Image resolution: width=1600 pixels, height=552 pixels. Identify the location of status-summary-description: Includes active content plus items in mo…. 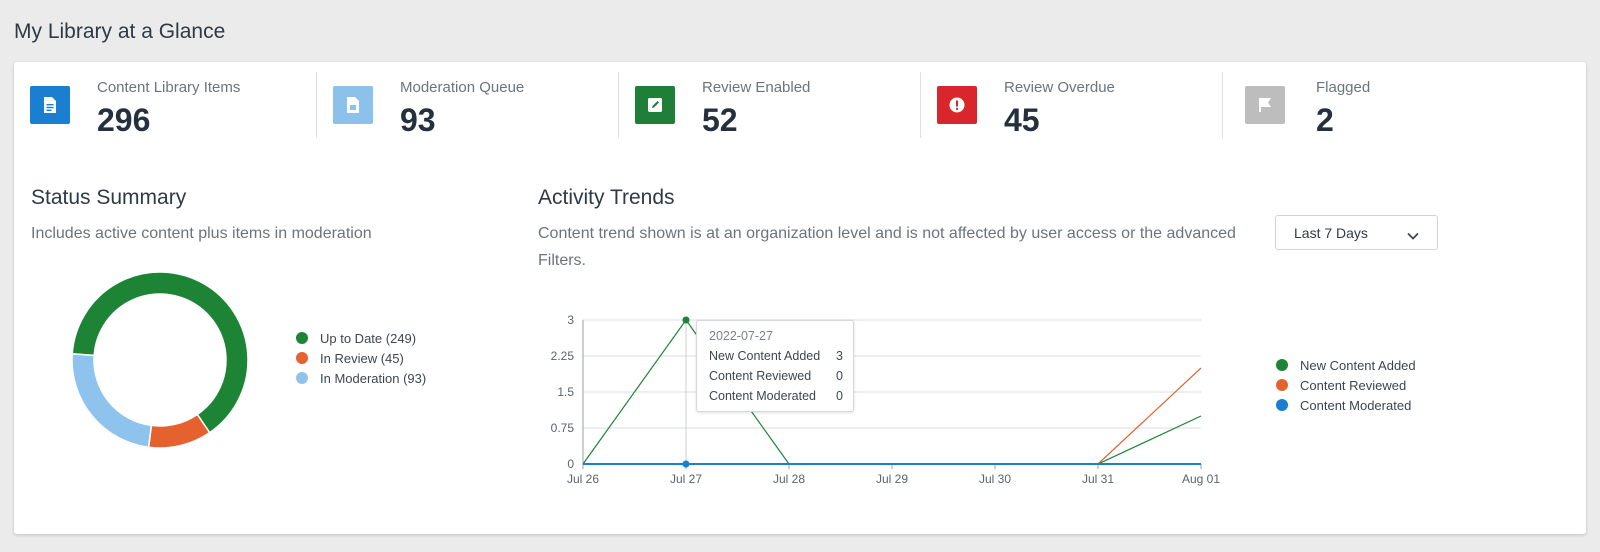
(201, 233).